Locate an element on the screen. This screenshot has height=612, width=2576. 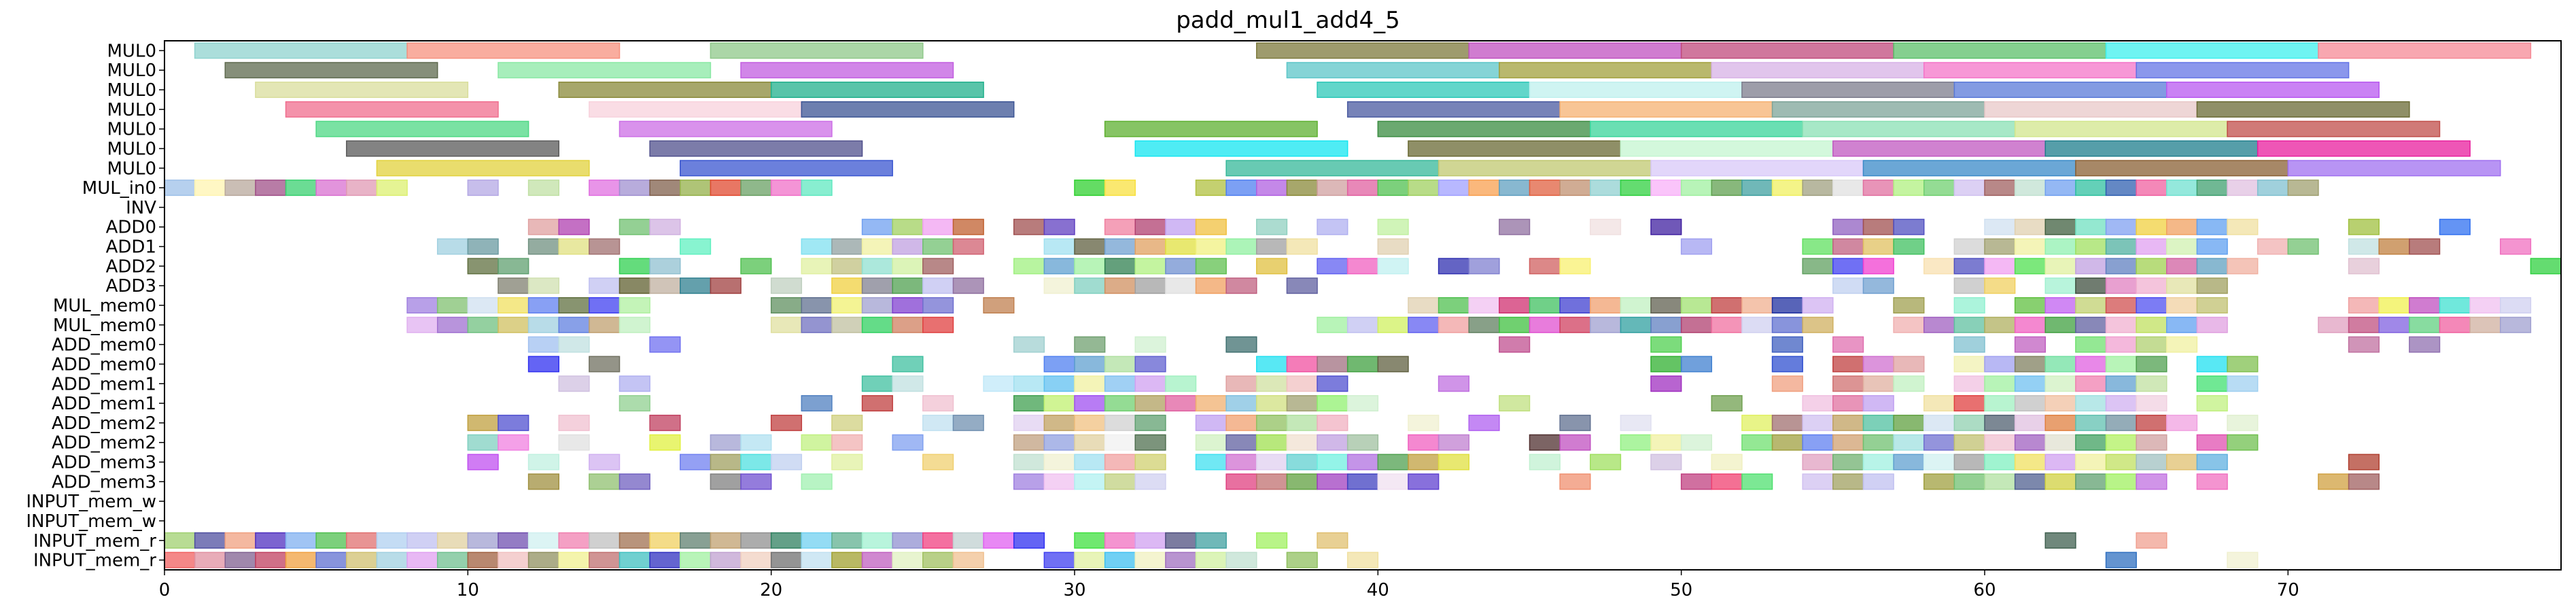
x-tick-label: 10 is located at coordinates (468, 590).